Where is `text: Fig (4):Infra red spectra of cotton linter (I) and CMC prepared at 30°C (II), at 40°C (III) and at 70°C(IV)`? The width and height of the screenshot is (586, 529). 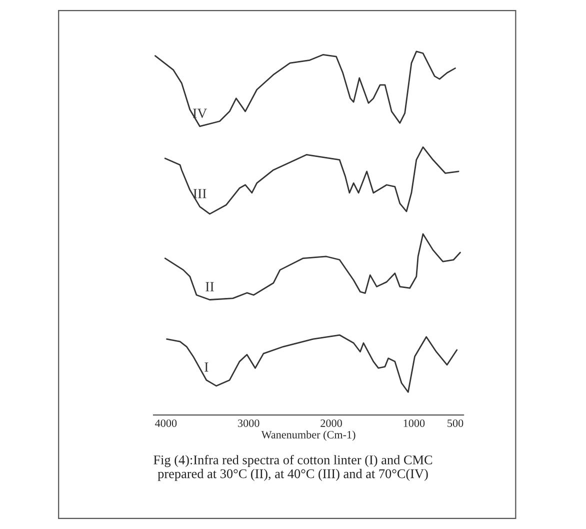 text: Fig (4):Infra red spectra of cotton linter (I) and CMC prepared at 30°C (II), at 40°C (III) and at 70°C(IV) is located at coordinates (293, 467).